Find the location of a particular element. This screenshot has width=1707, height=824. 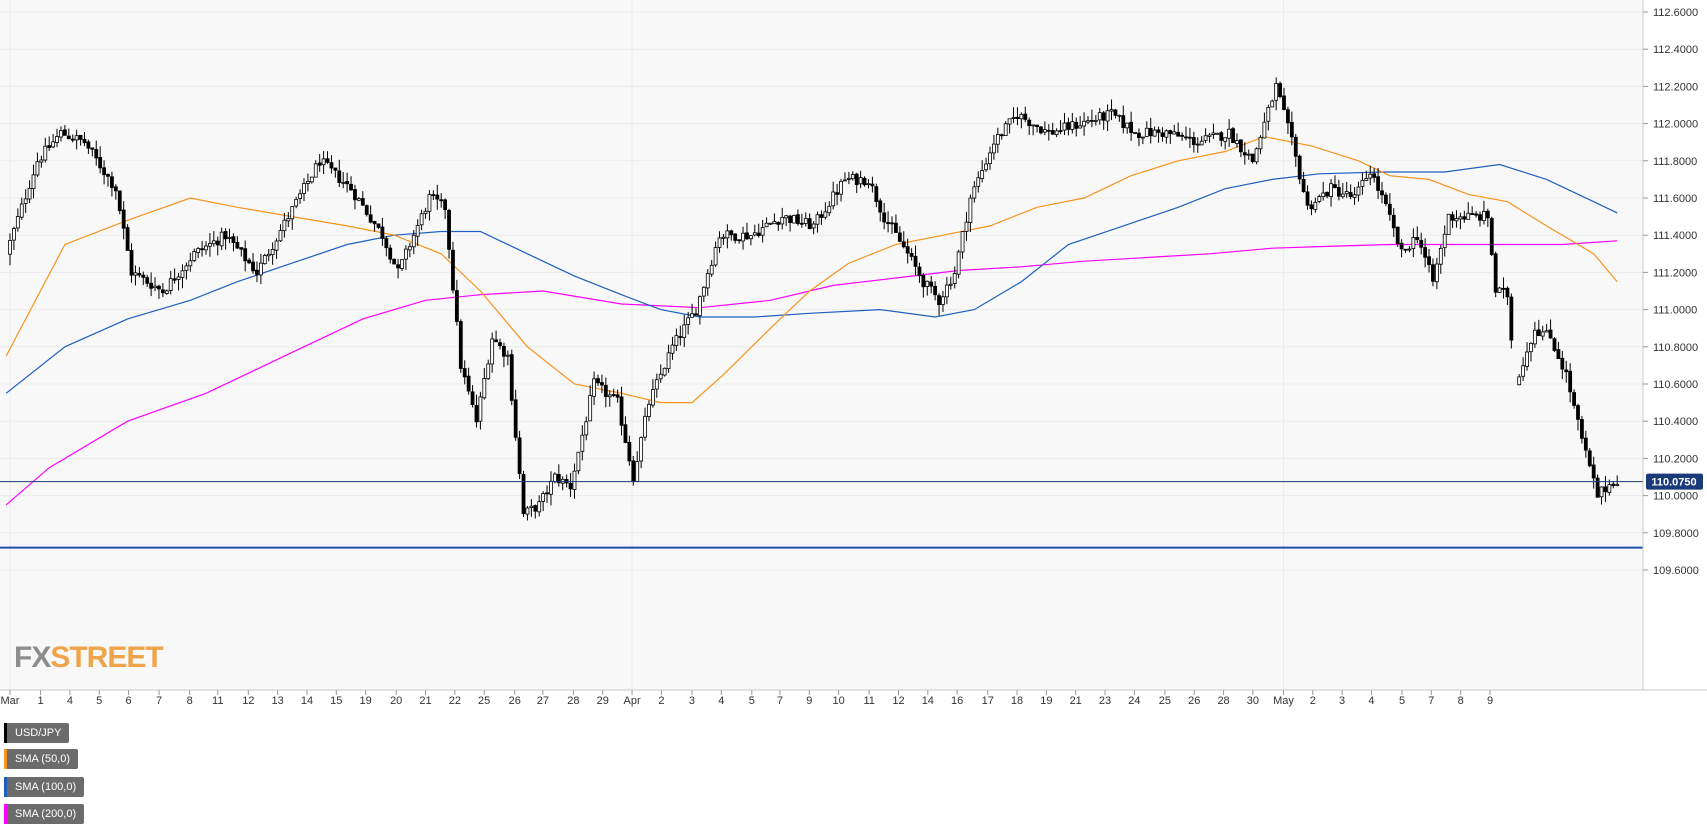

legend-item-usdjpy: USD/JPY is located at coordinates (37, 733).